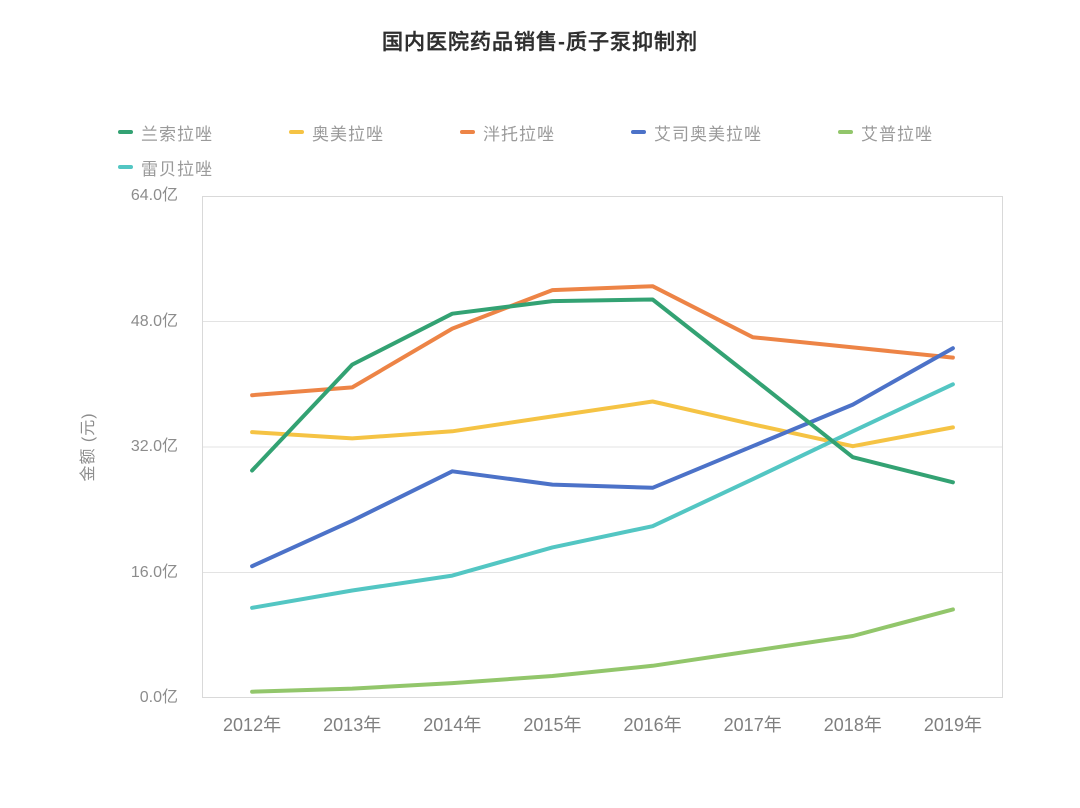 This screenshot has width=1080, height=808. Describe the element at coordinates (154, 195) in the screenshot. I see `y-tick-label: 64.0亿` at that location.